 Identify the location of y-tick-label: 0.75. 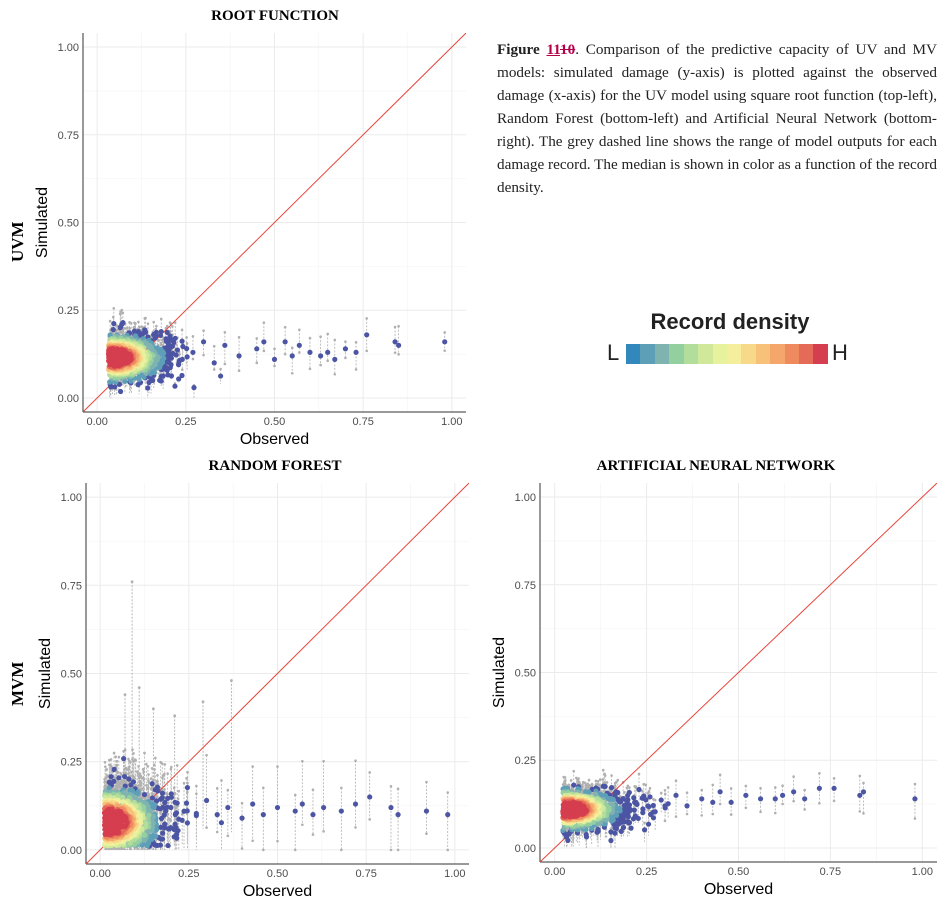
(68, 136).